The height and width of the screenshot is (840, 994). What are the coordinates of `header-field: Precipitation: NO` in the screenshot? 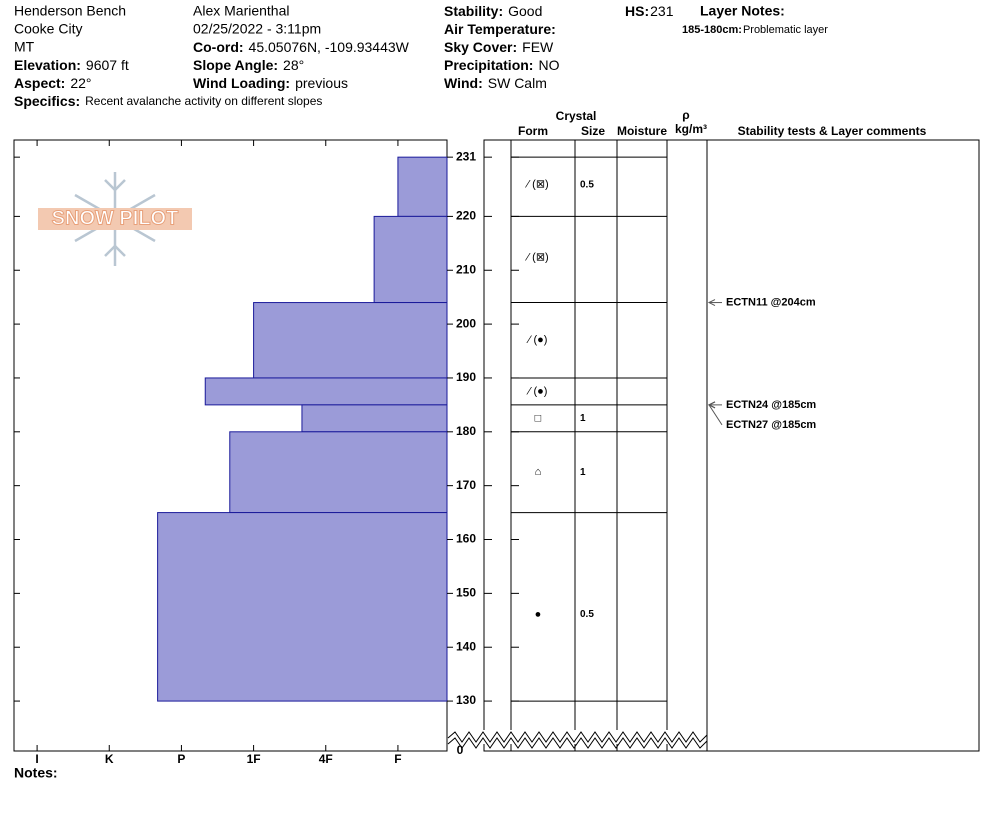 It's located at (502, 65).